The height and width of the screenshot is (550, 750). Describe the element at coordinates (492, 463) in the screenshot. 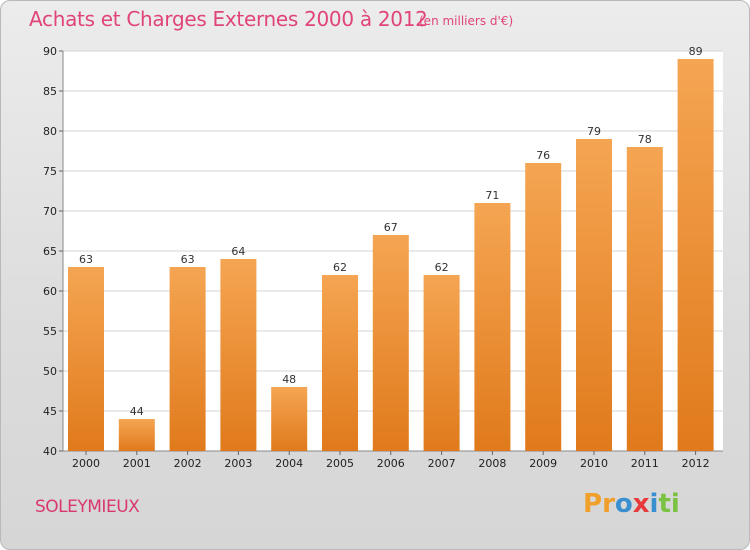

I see `x-tick-label: 2008` at that location.